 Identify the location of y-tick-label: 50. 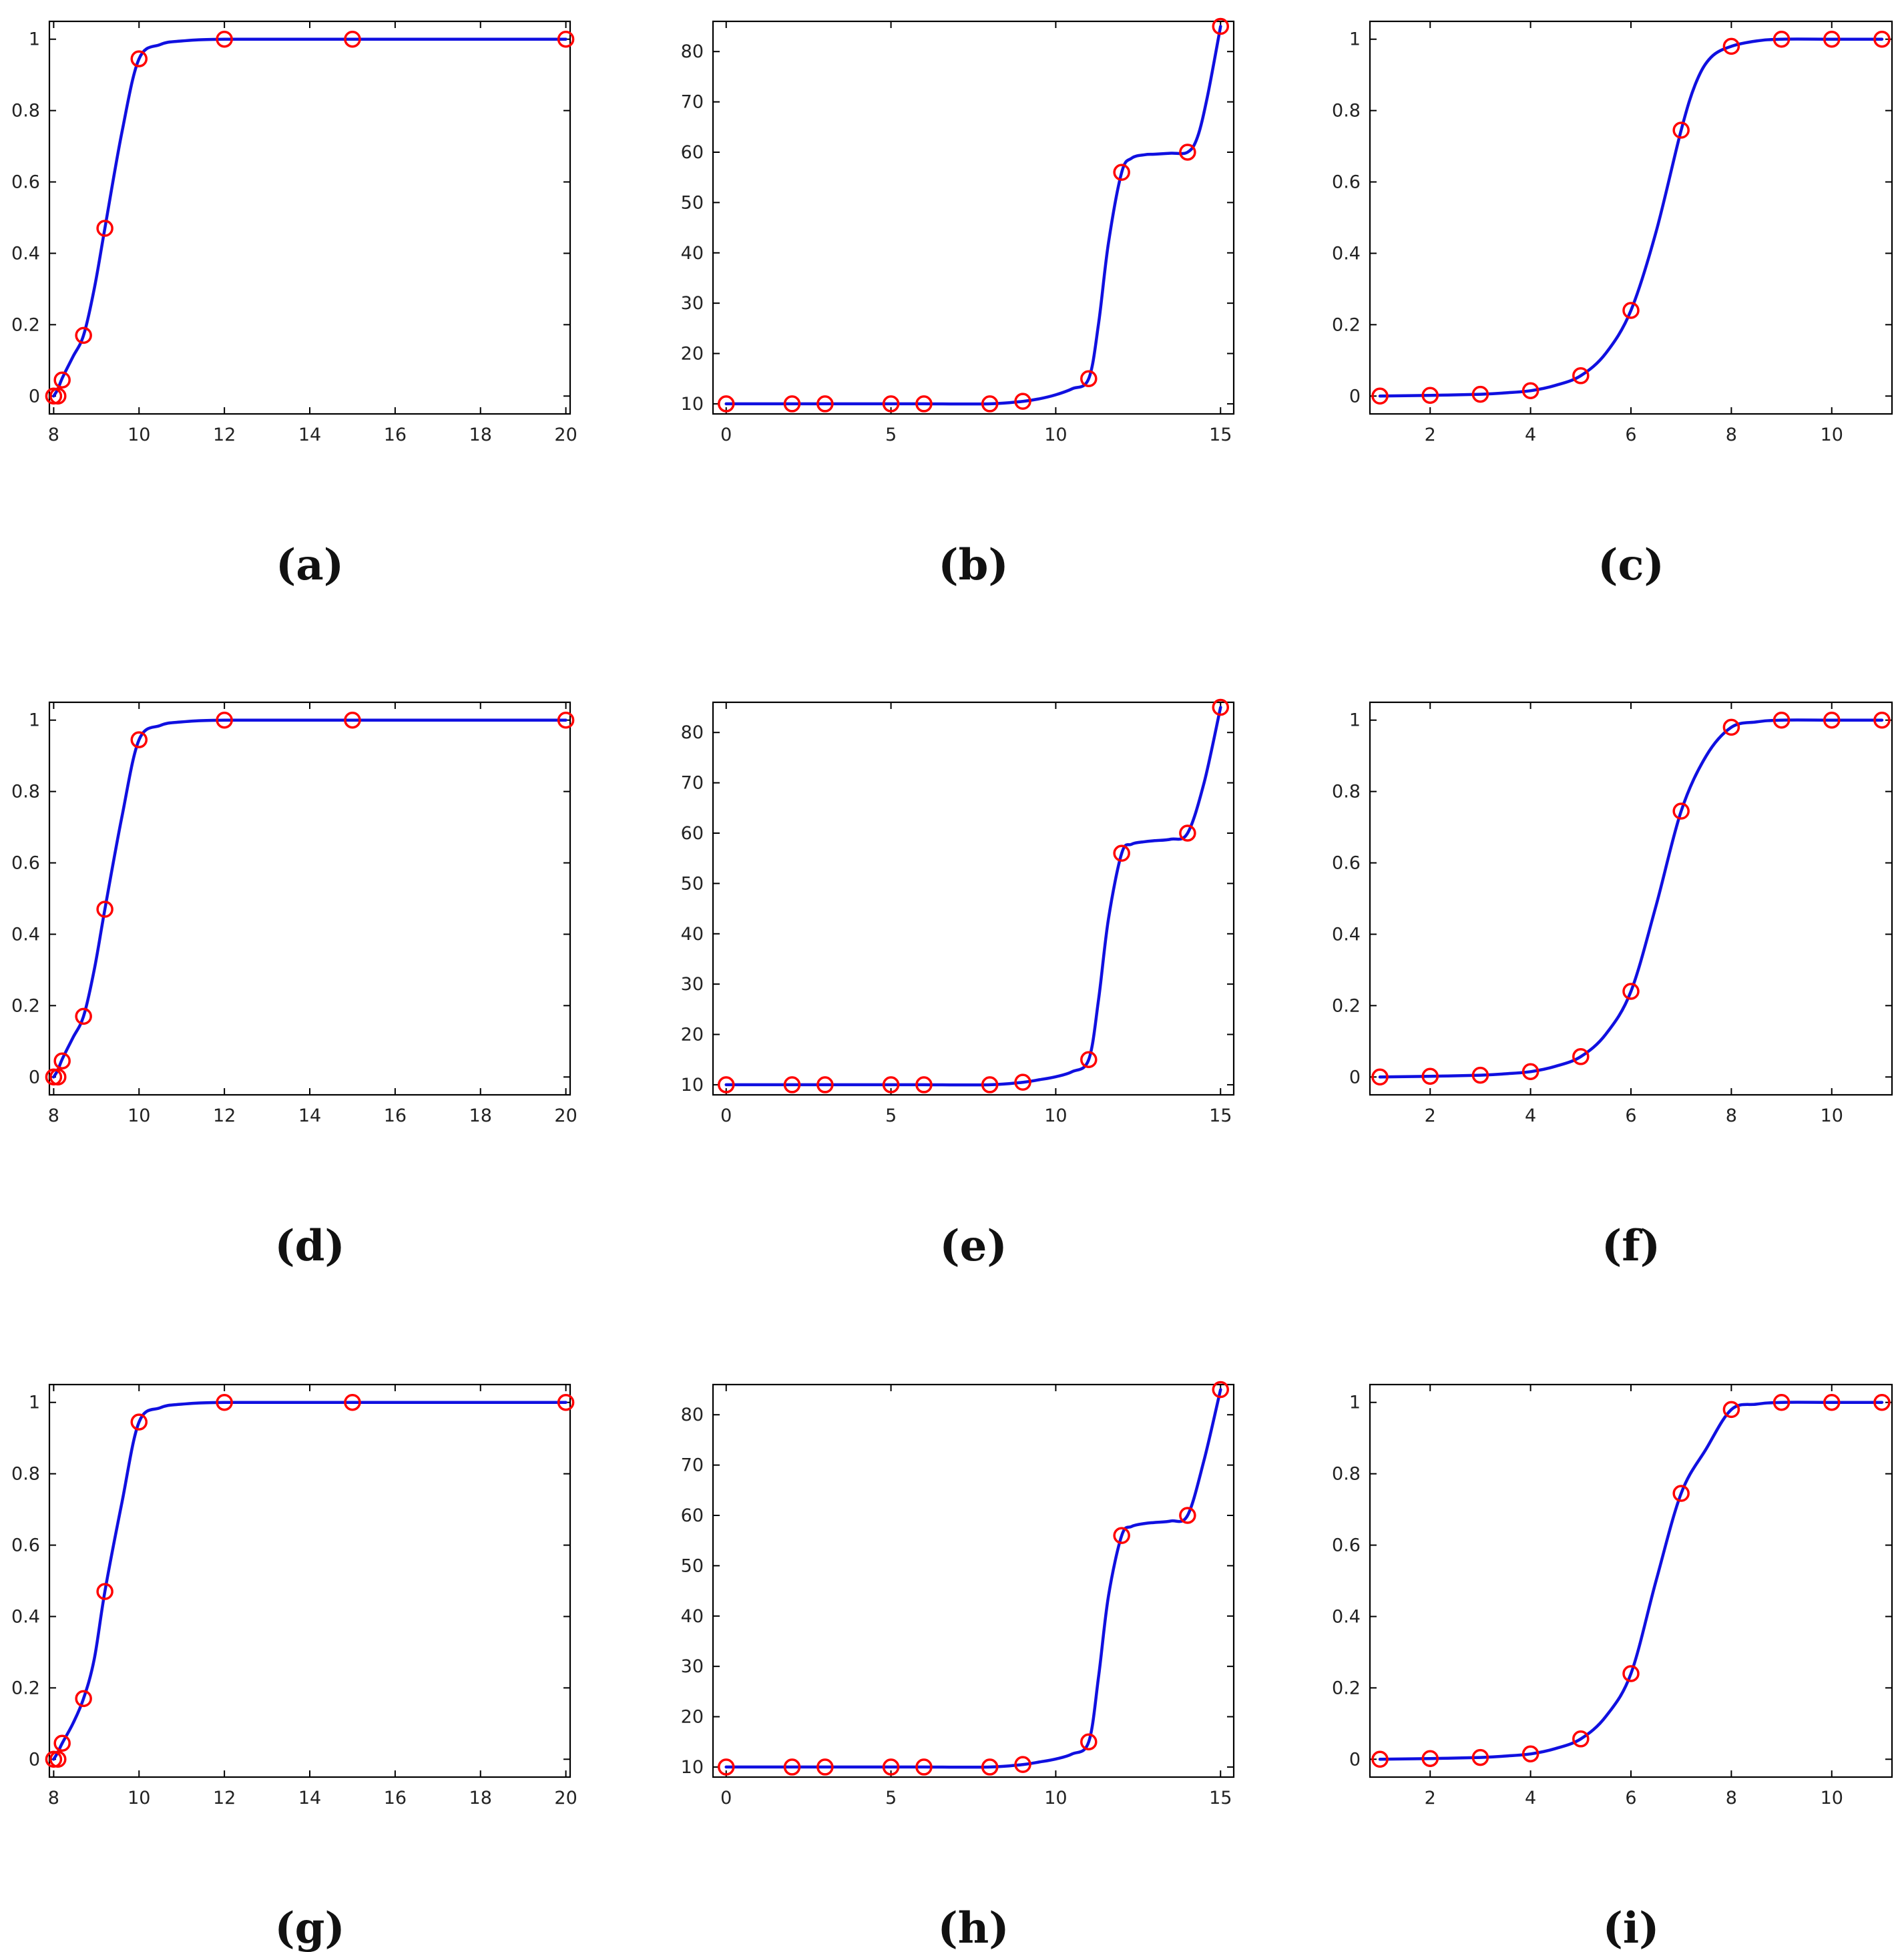
(692, 202).